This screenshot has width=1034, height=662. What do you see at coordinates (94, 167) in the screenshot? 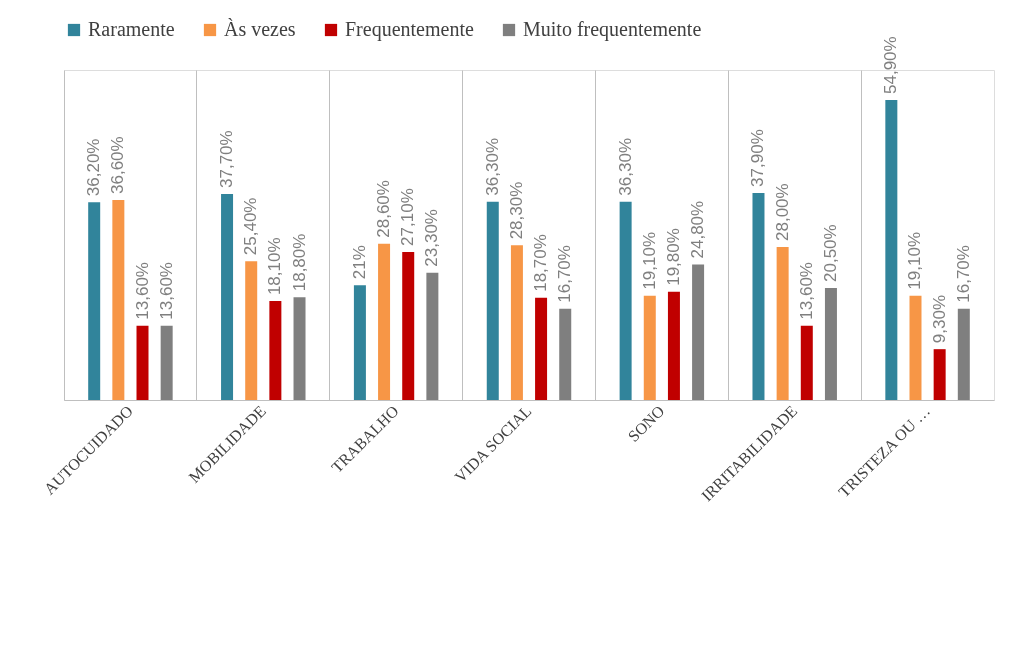
I see `data-label: 36,20%` at bounding box center [94, 167].